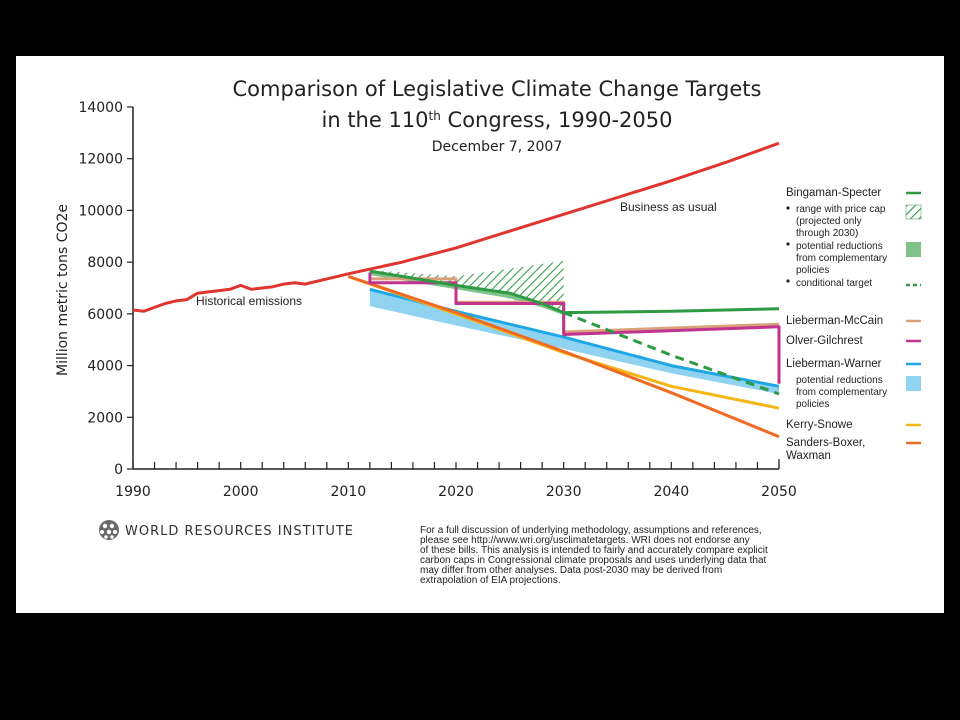 Image resolution: width=960 pixels, height=720 pixels. What do you see at coordinates (574, 292) in the screenshot?
I see `series-line-bingaman-specter` at bounding box center [574, 292].